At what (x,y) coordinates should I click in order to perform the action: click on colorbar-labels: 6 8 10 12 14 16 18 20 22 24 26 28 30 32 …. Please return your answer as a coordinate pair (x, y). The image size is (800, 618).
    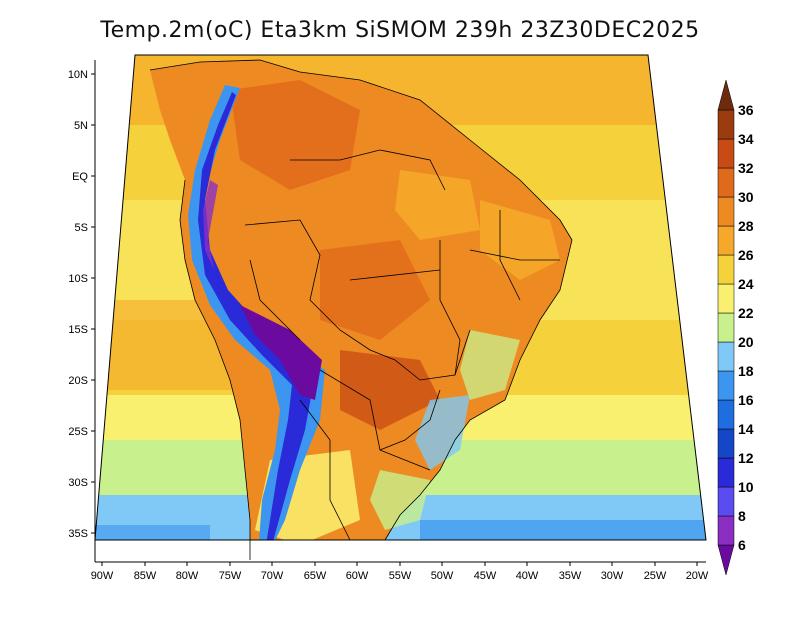
    Looking at the image, I should click on (746, 327).